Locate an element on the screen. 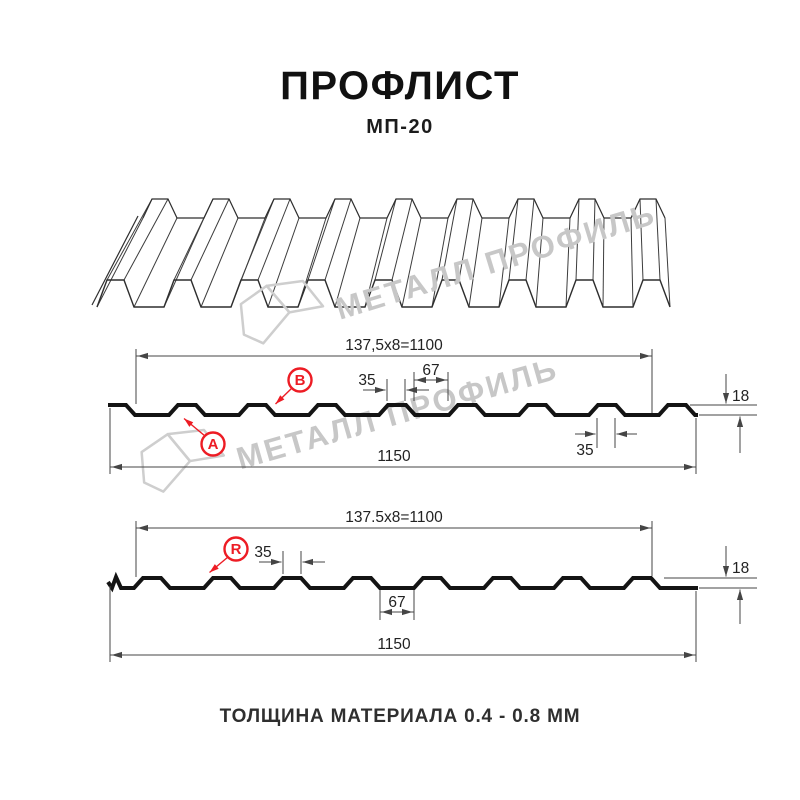 Image resolution: width=800 pixels, height=800 pixels. watermark-upper: МЕТАЛЛ ПРОФИЛЬ is located at coordinates (449, 270).